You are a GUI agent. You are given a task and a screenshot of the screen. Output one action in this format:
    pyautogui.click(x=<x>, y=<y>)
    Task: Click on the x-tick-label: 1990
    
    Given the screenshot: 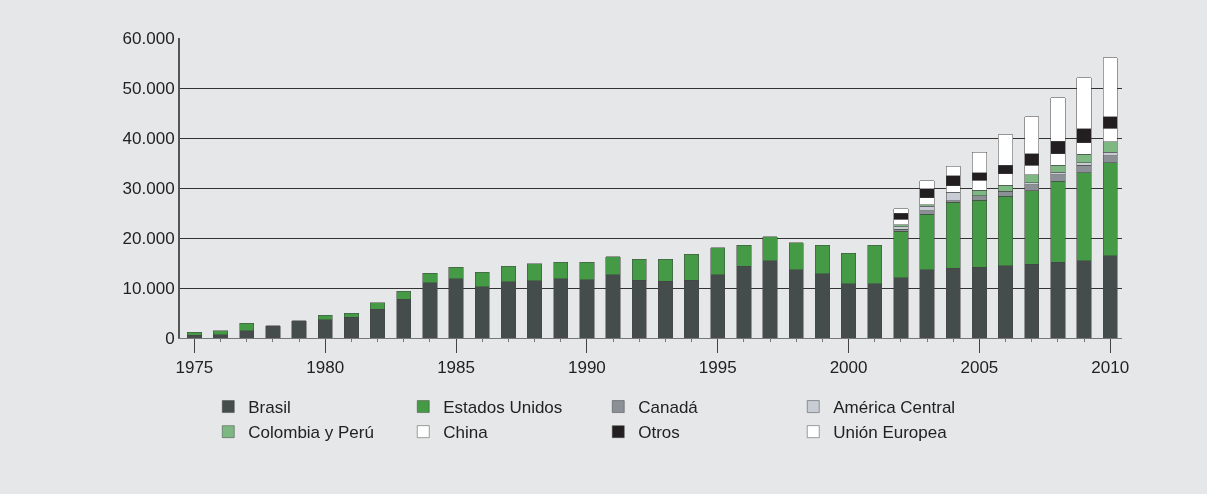 What is the action you would take?
    pyautogui.click(x=586, y=368)
    